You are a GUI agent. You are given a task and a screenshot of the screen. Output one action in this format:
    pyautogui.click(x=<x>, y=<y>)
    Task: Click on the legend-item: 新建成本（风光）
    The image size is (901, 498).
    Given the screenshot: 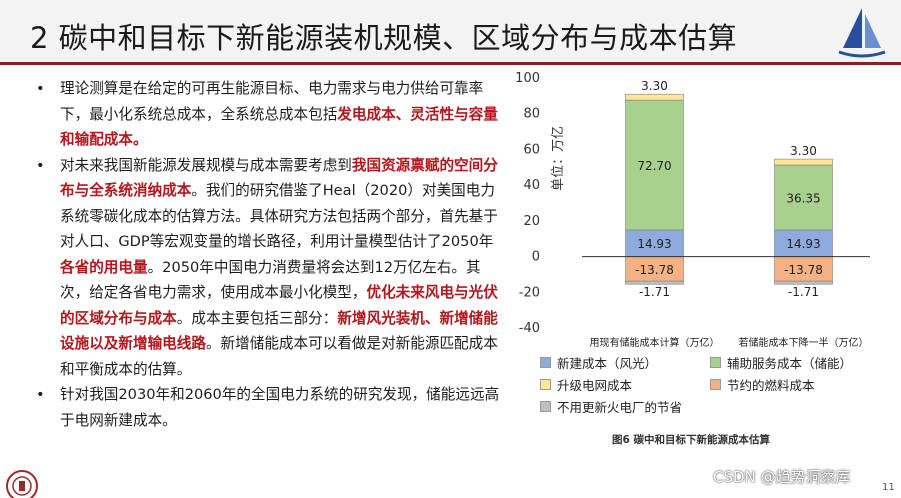 What is the action you would take?
    pyautogui.click(x=598, y=362)
    